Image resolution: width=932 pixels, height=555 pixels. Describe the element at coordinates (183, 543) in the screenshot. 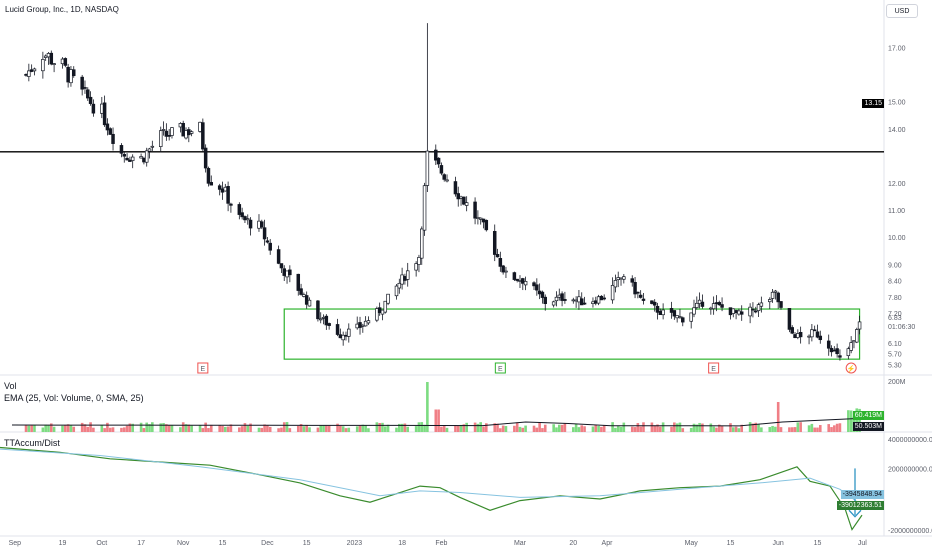

I see `time-tick-label: Nov` at that location.